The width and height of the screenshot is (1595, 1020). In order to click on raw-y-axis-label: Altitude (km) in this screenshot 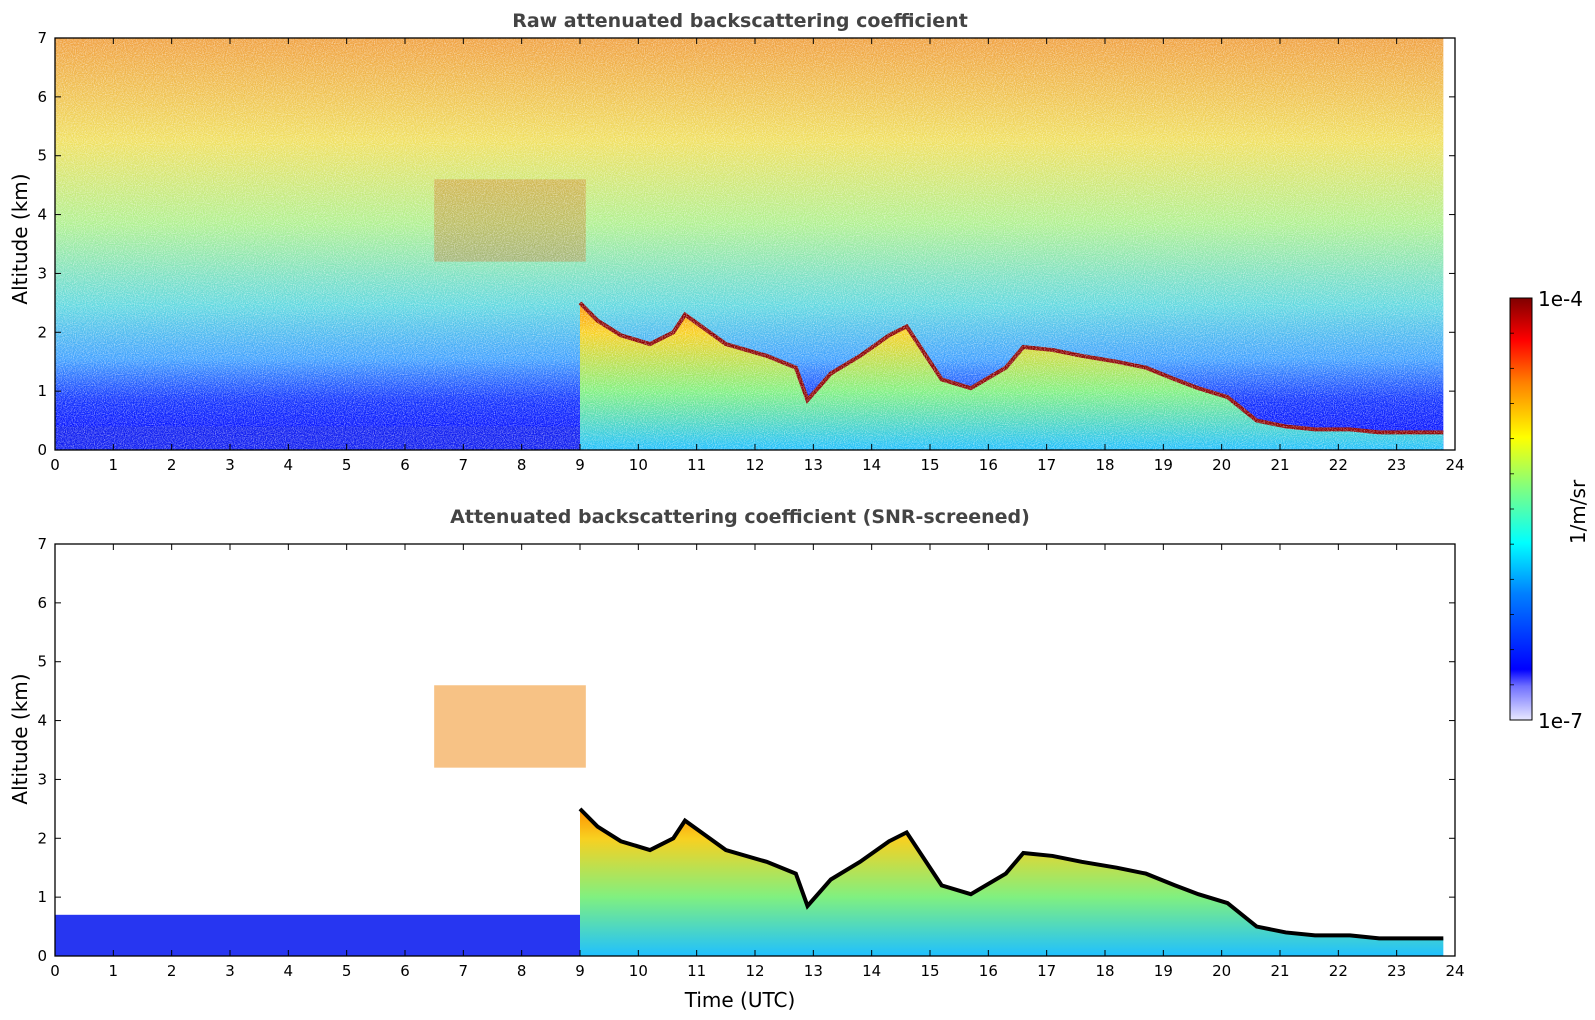, I will do `click(20, 238)`.